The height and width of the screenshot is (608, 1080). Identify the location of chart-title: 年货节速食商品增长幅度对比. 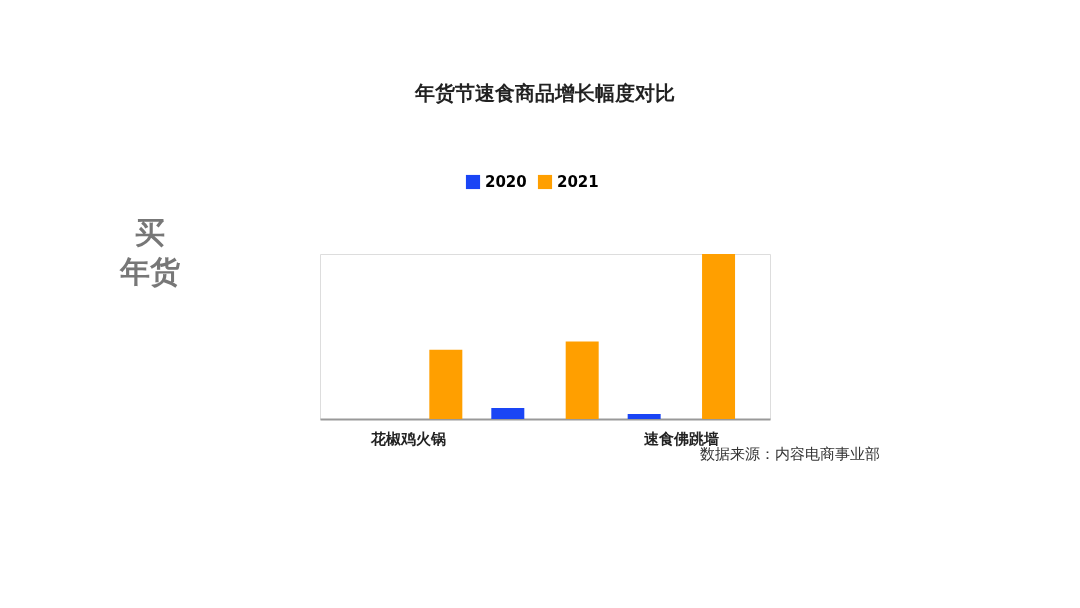
(544, 93).